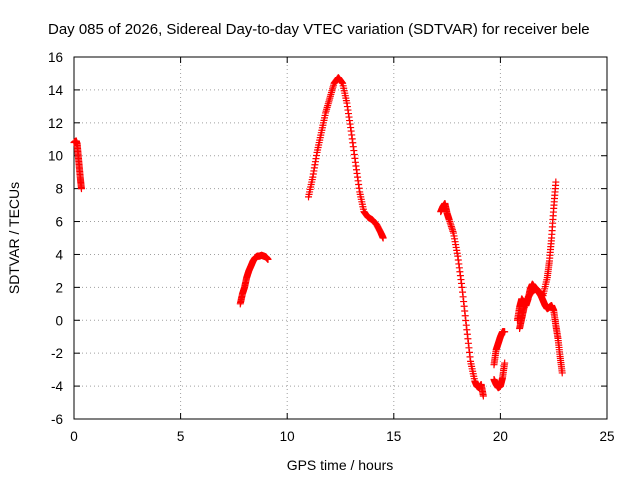  Describe the element at coordinates (57, 386) in the screenshot. I see `y-tick-label: -4` at that location.